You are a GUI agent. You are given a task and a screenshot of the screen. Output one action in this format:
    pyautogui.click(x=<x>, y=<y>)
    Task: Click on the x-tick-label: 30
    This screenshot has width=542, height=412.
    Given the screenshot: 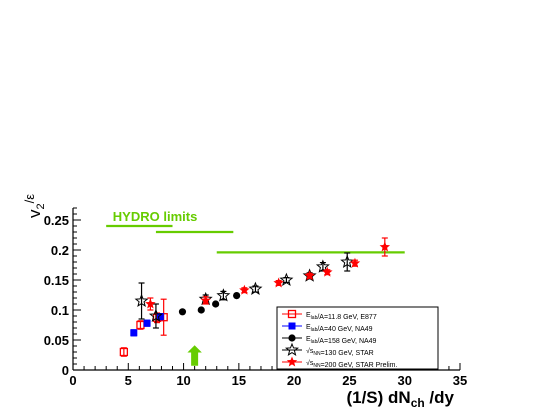 What is the action you would take?
    pyautogui.click(x=404, y=380)
    